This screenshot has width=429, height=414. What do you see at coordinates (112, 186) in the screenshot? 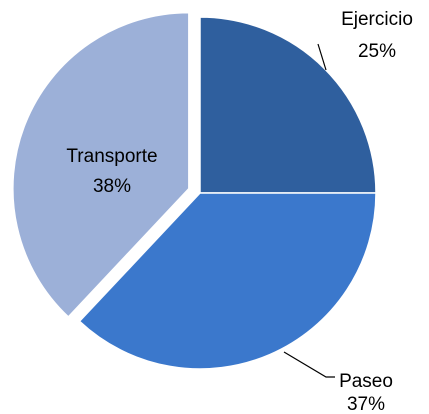
I see `data-label: 38%` at bounding box center [112, 186].